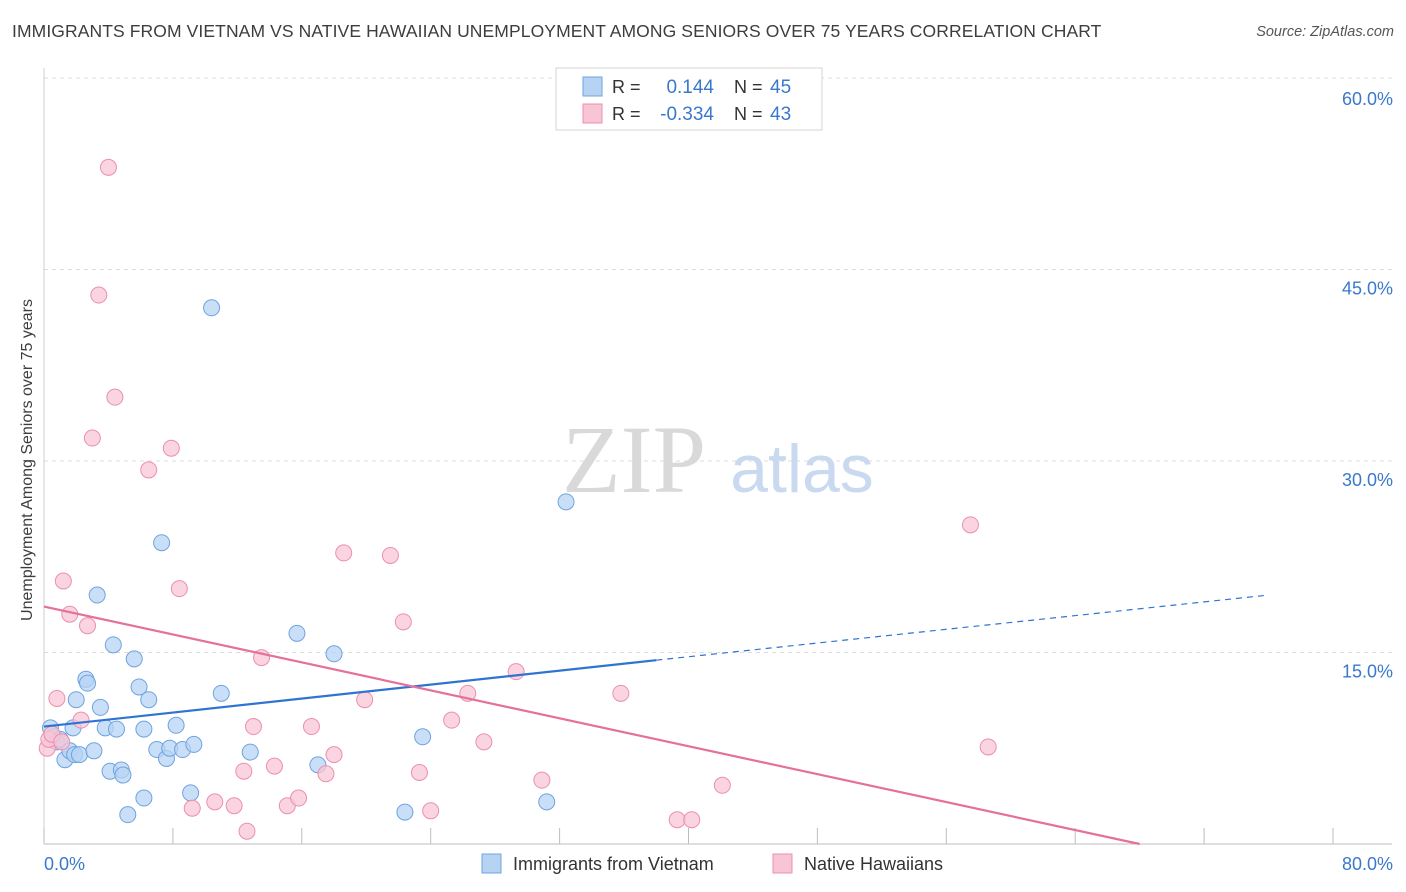 The height and width of the screenshot is (892, 1406). Describe the element at coordinates (613, 864) in the screenshot. I see `legend-label-vietnam: Immigrants from Vietnam` at that location.